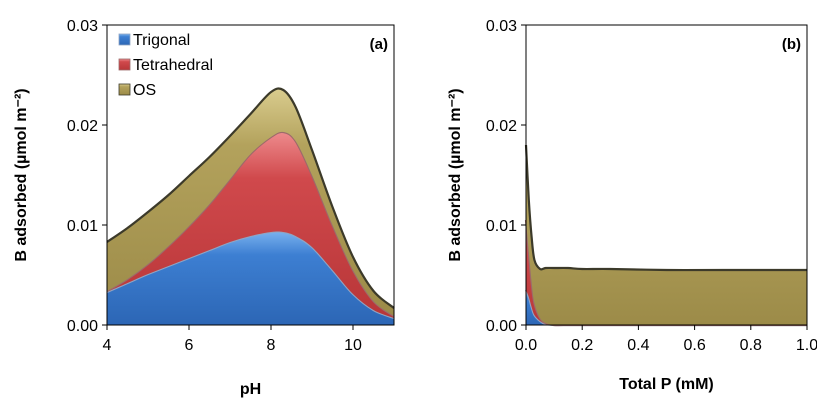 The image size is (817, 398). I want to click on x-tick-label: 0.8, so click(751, 345).